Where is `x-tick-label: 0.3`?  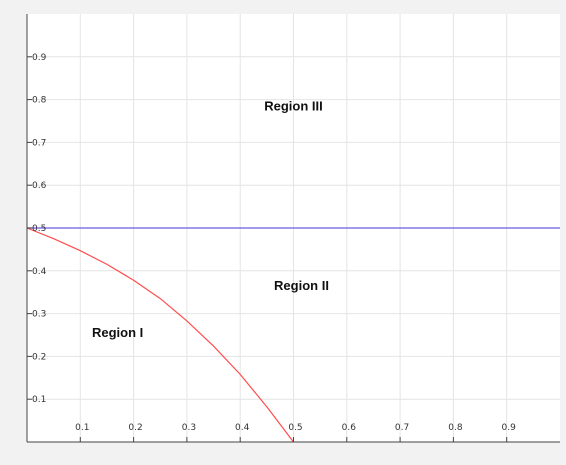 x-tick-label: 0.3 is located at coordinates (189, 428).